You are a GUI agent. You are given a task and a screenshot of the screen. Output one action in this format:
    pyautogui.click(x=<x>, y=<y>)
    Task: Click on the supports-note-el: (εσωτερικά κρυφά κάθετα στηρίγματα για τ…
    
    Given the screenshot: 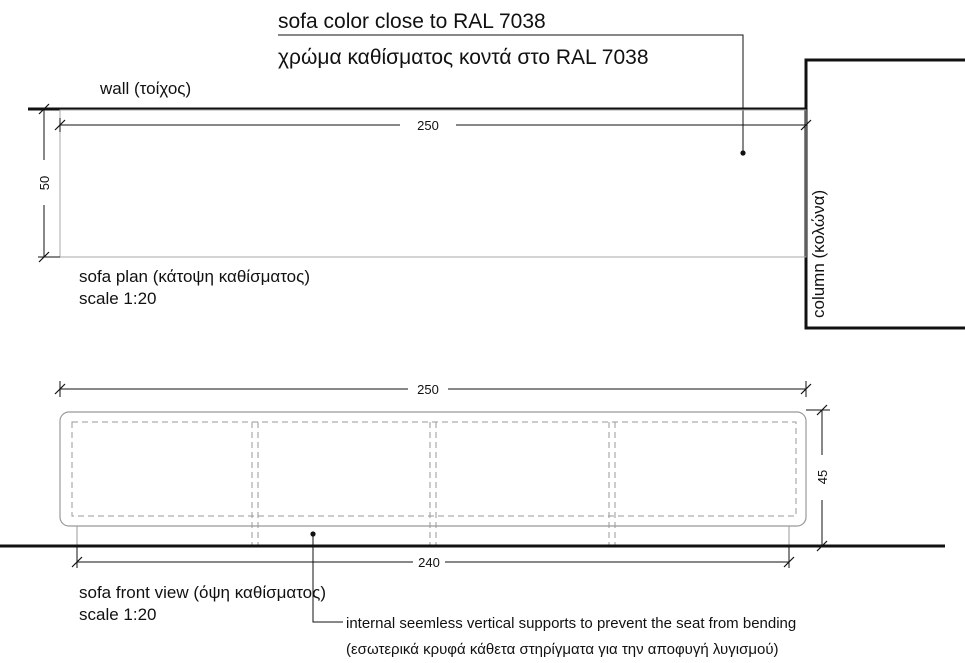 What is the action you would take?
    pyautogui.click(x=562, y=649)
    